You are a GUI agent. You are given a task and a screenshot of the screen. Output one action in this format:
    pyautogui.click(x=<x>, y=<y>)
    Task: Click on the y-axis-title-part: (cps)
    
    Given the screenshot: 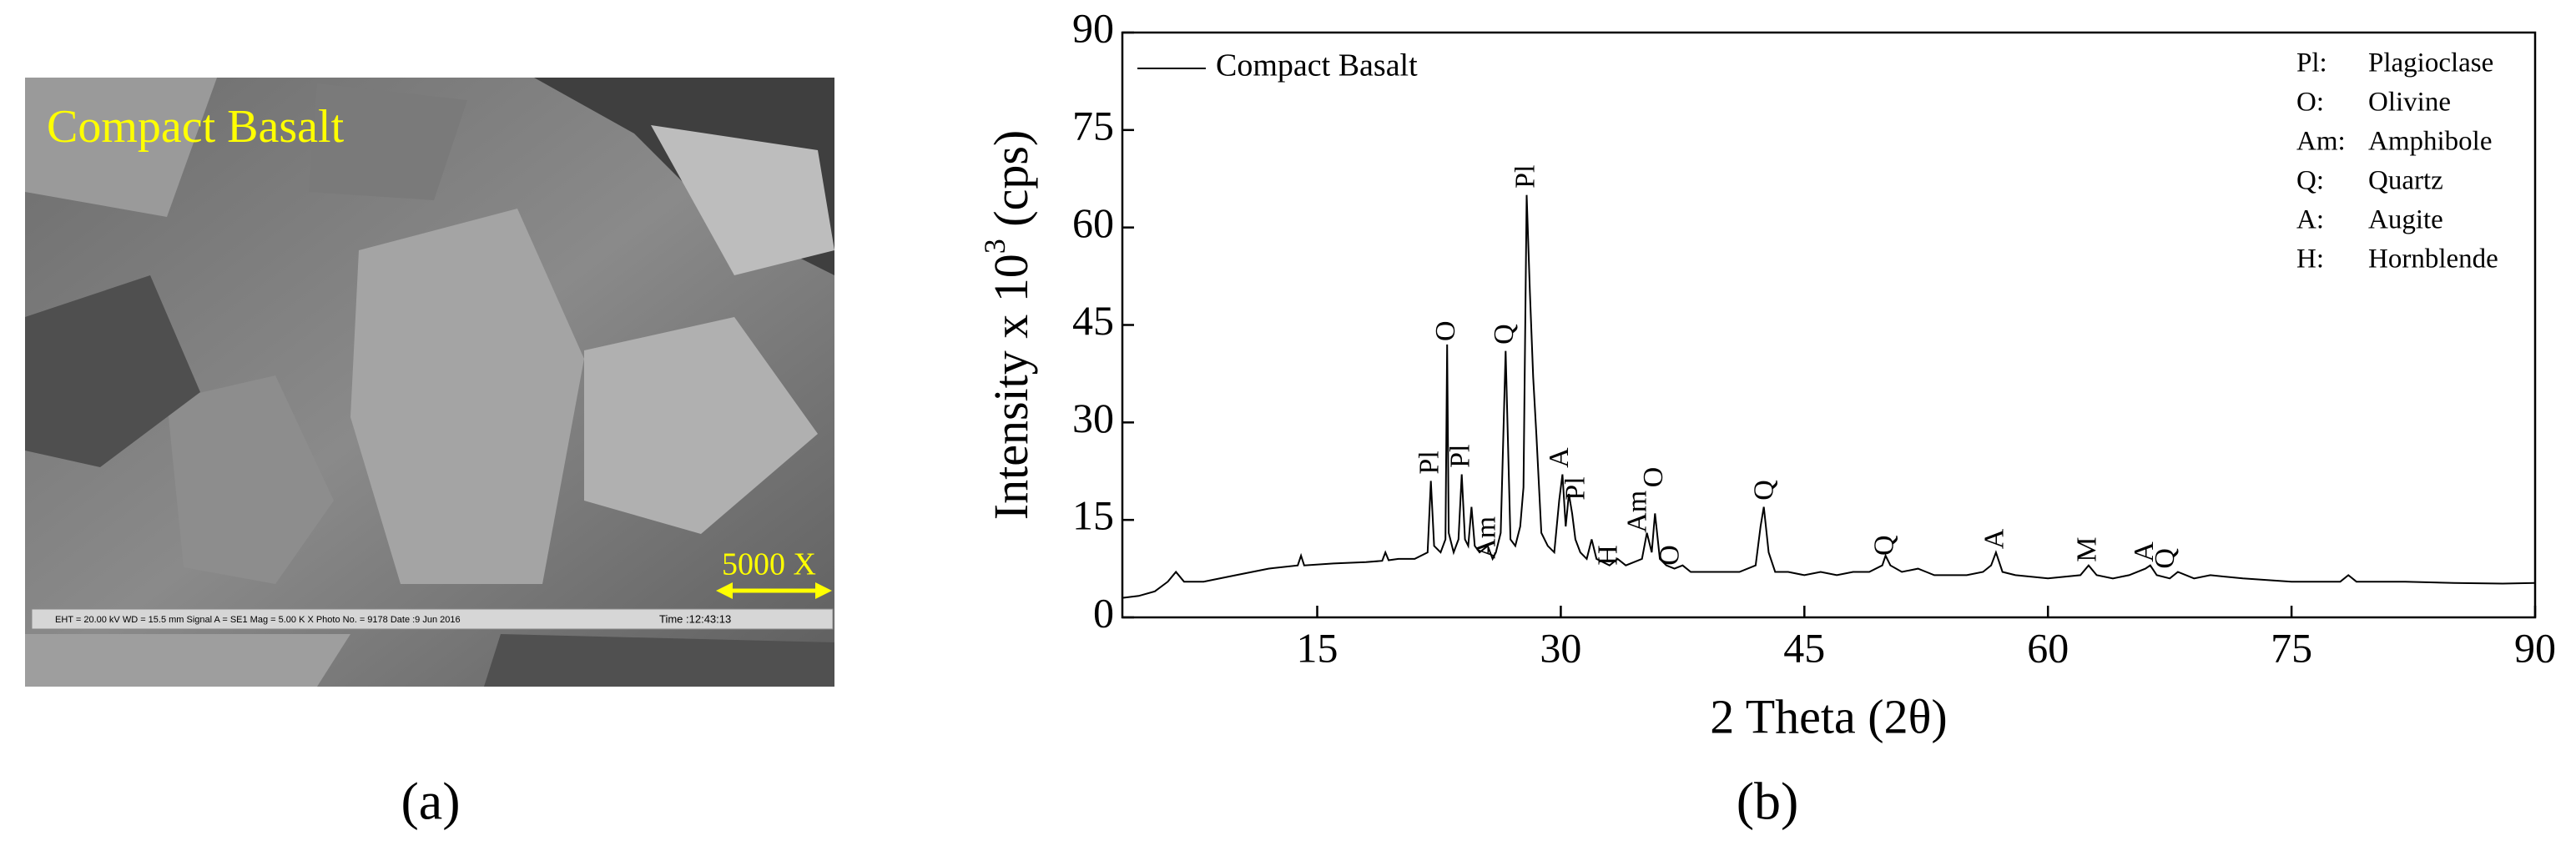 What is the action you would take?
    pyautogui.click(x=1011, y=185)
    